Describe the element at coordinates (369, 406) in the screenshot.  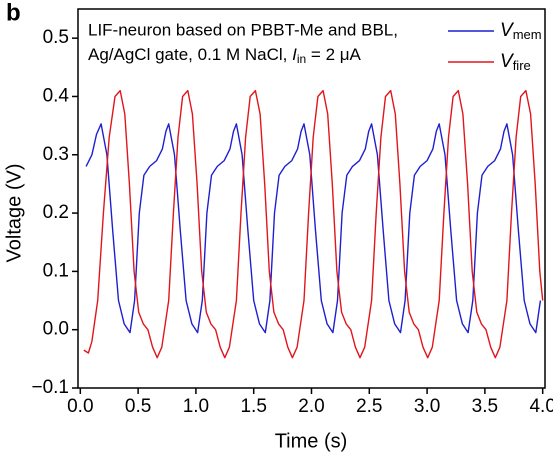
I see `x-tick-label: 2.5` at that location.